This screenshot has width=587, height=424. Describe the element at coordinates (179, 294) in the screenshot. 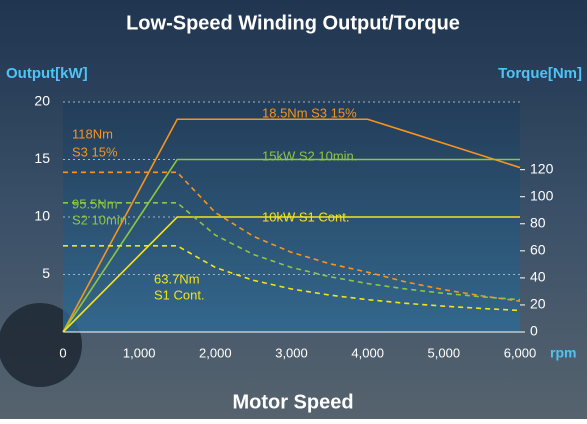

I see `annotation: S1 Cont.` at that location.